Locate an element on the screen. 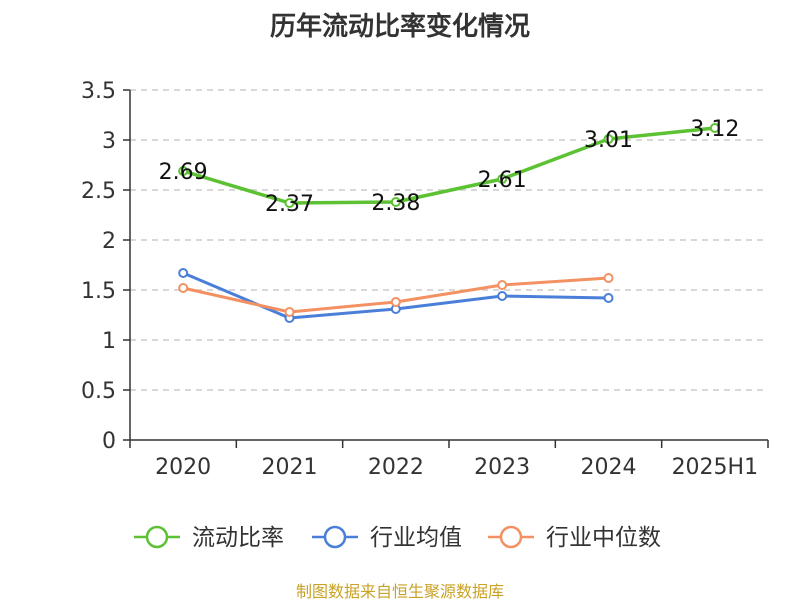  x-tick-label: 2023 is located at coordinates (502, 467).